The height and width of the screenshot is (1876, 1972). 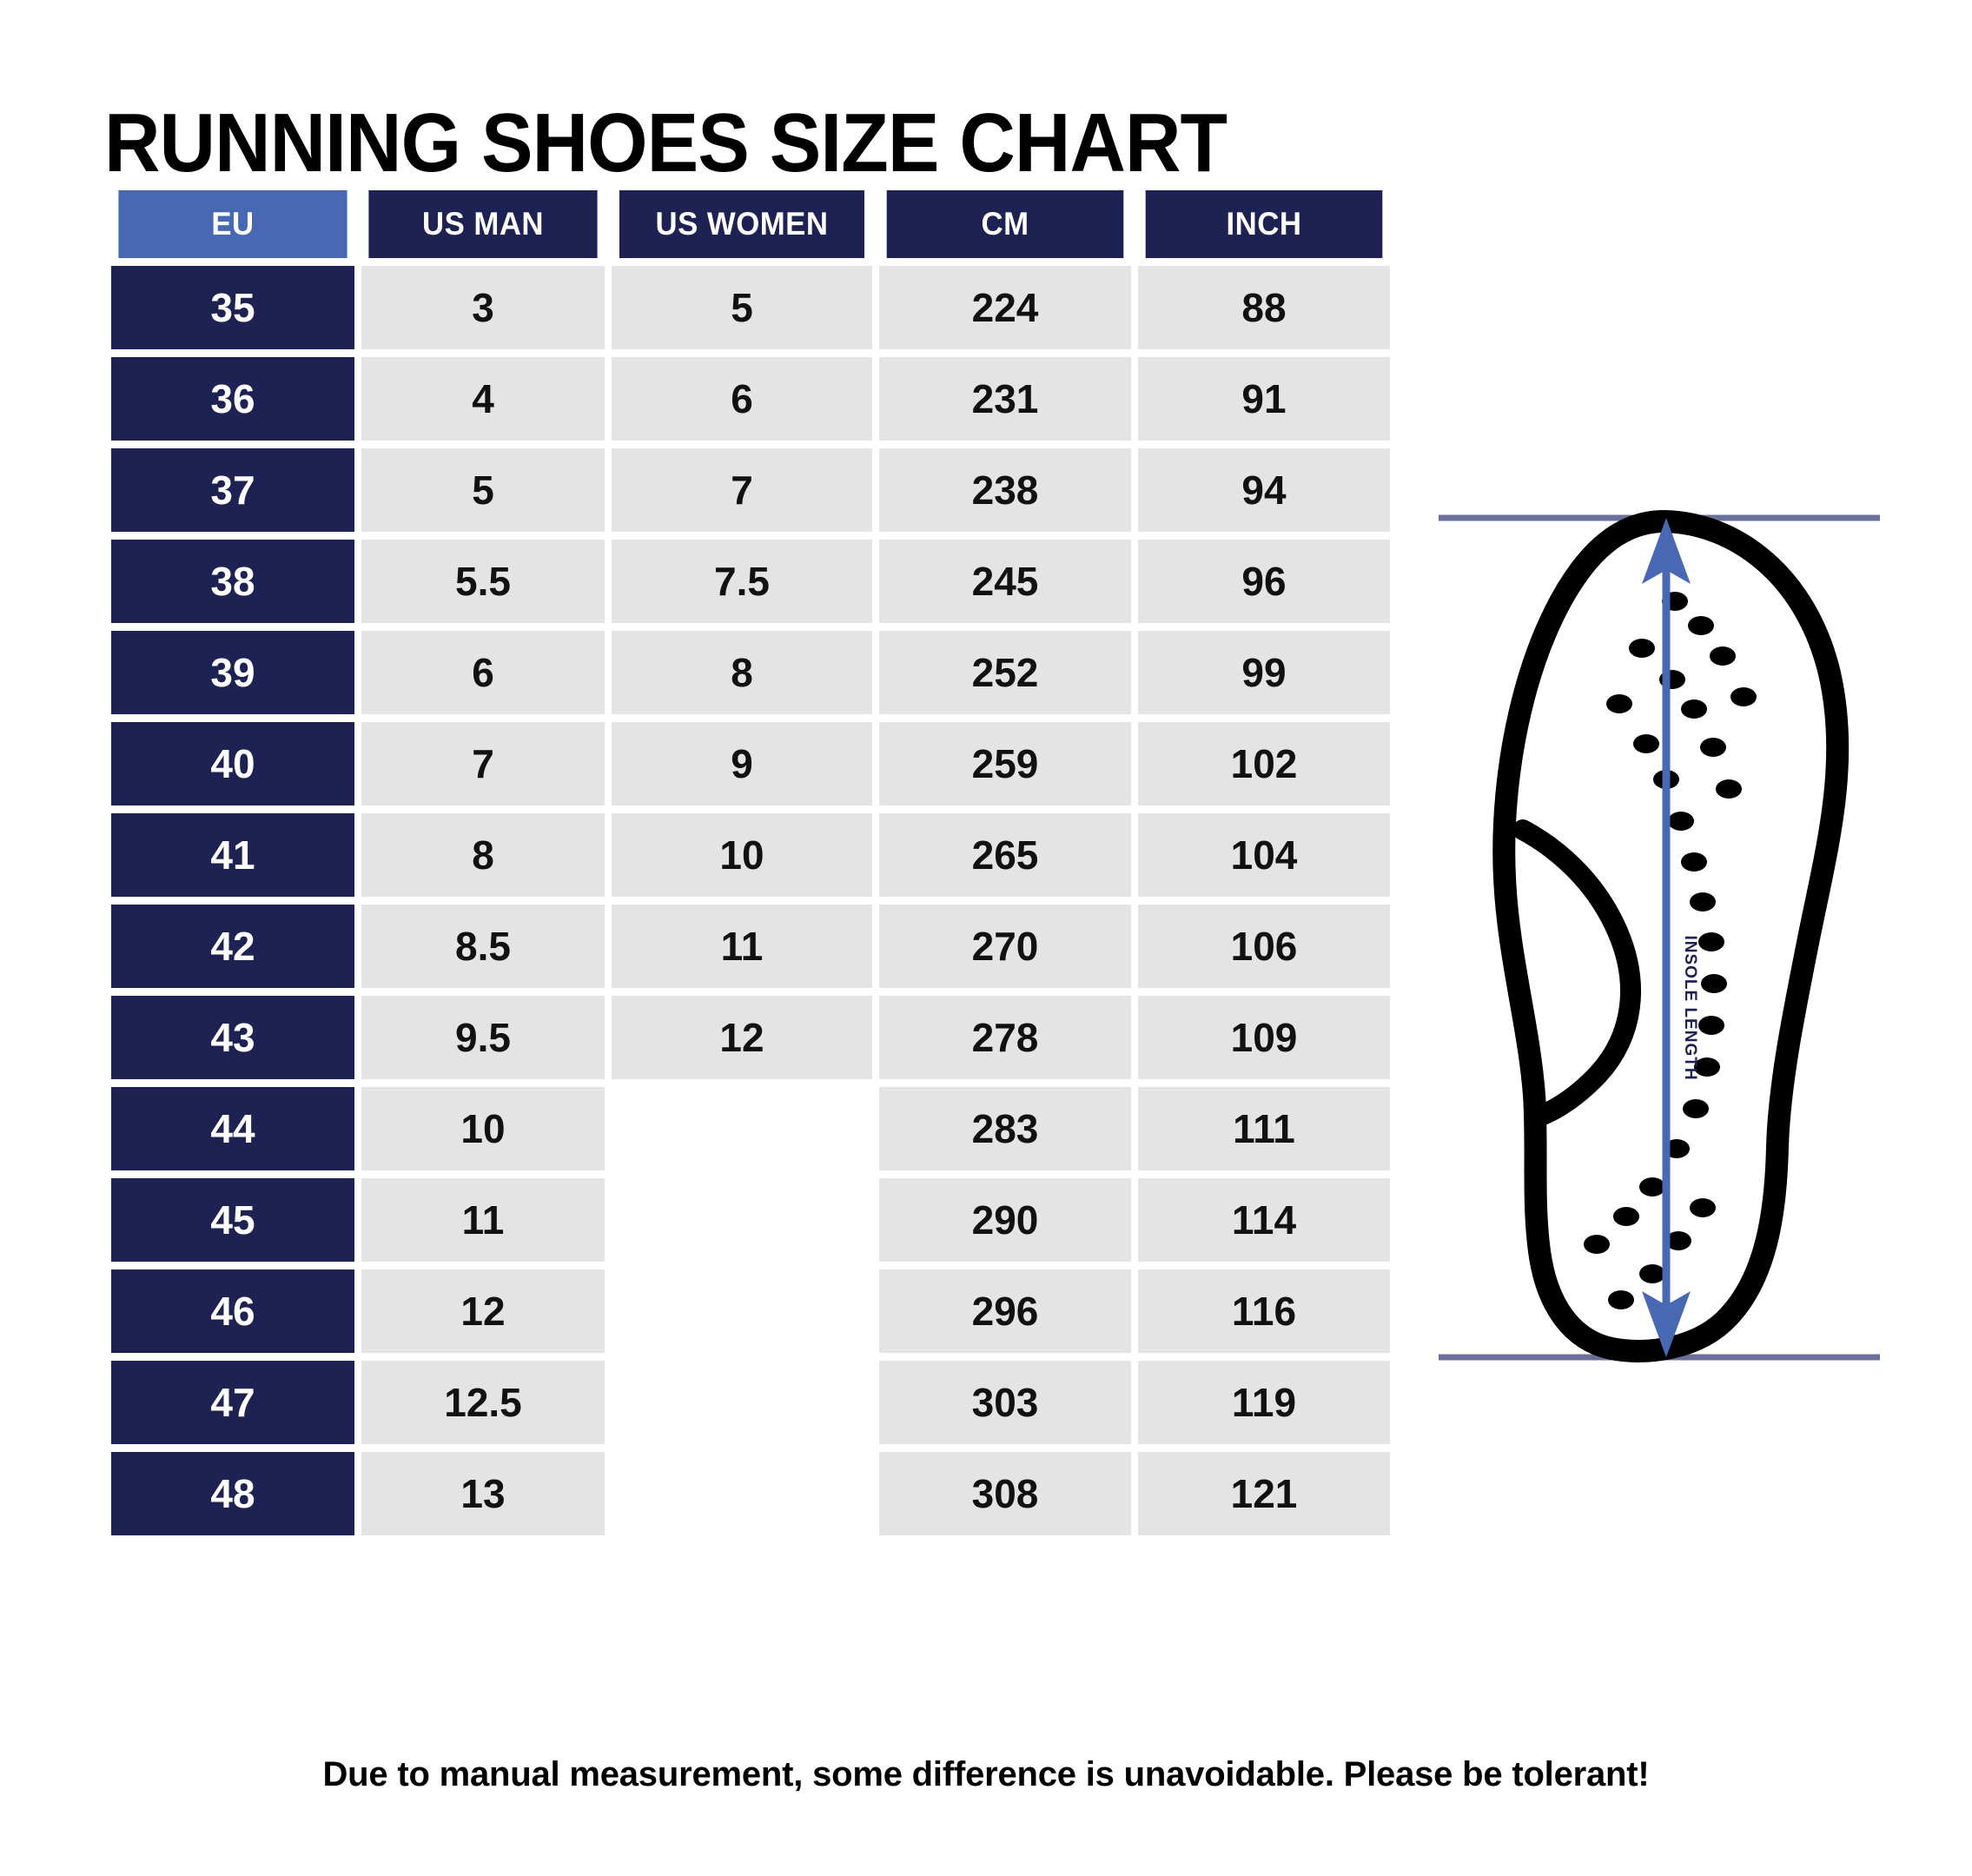 What do you see at coordinates (1005, 1220) in the screenshot?
I see `cell-cm: 290` at bounding box center [1005, 1220].